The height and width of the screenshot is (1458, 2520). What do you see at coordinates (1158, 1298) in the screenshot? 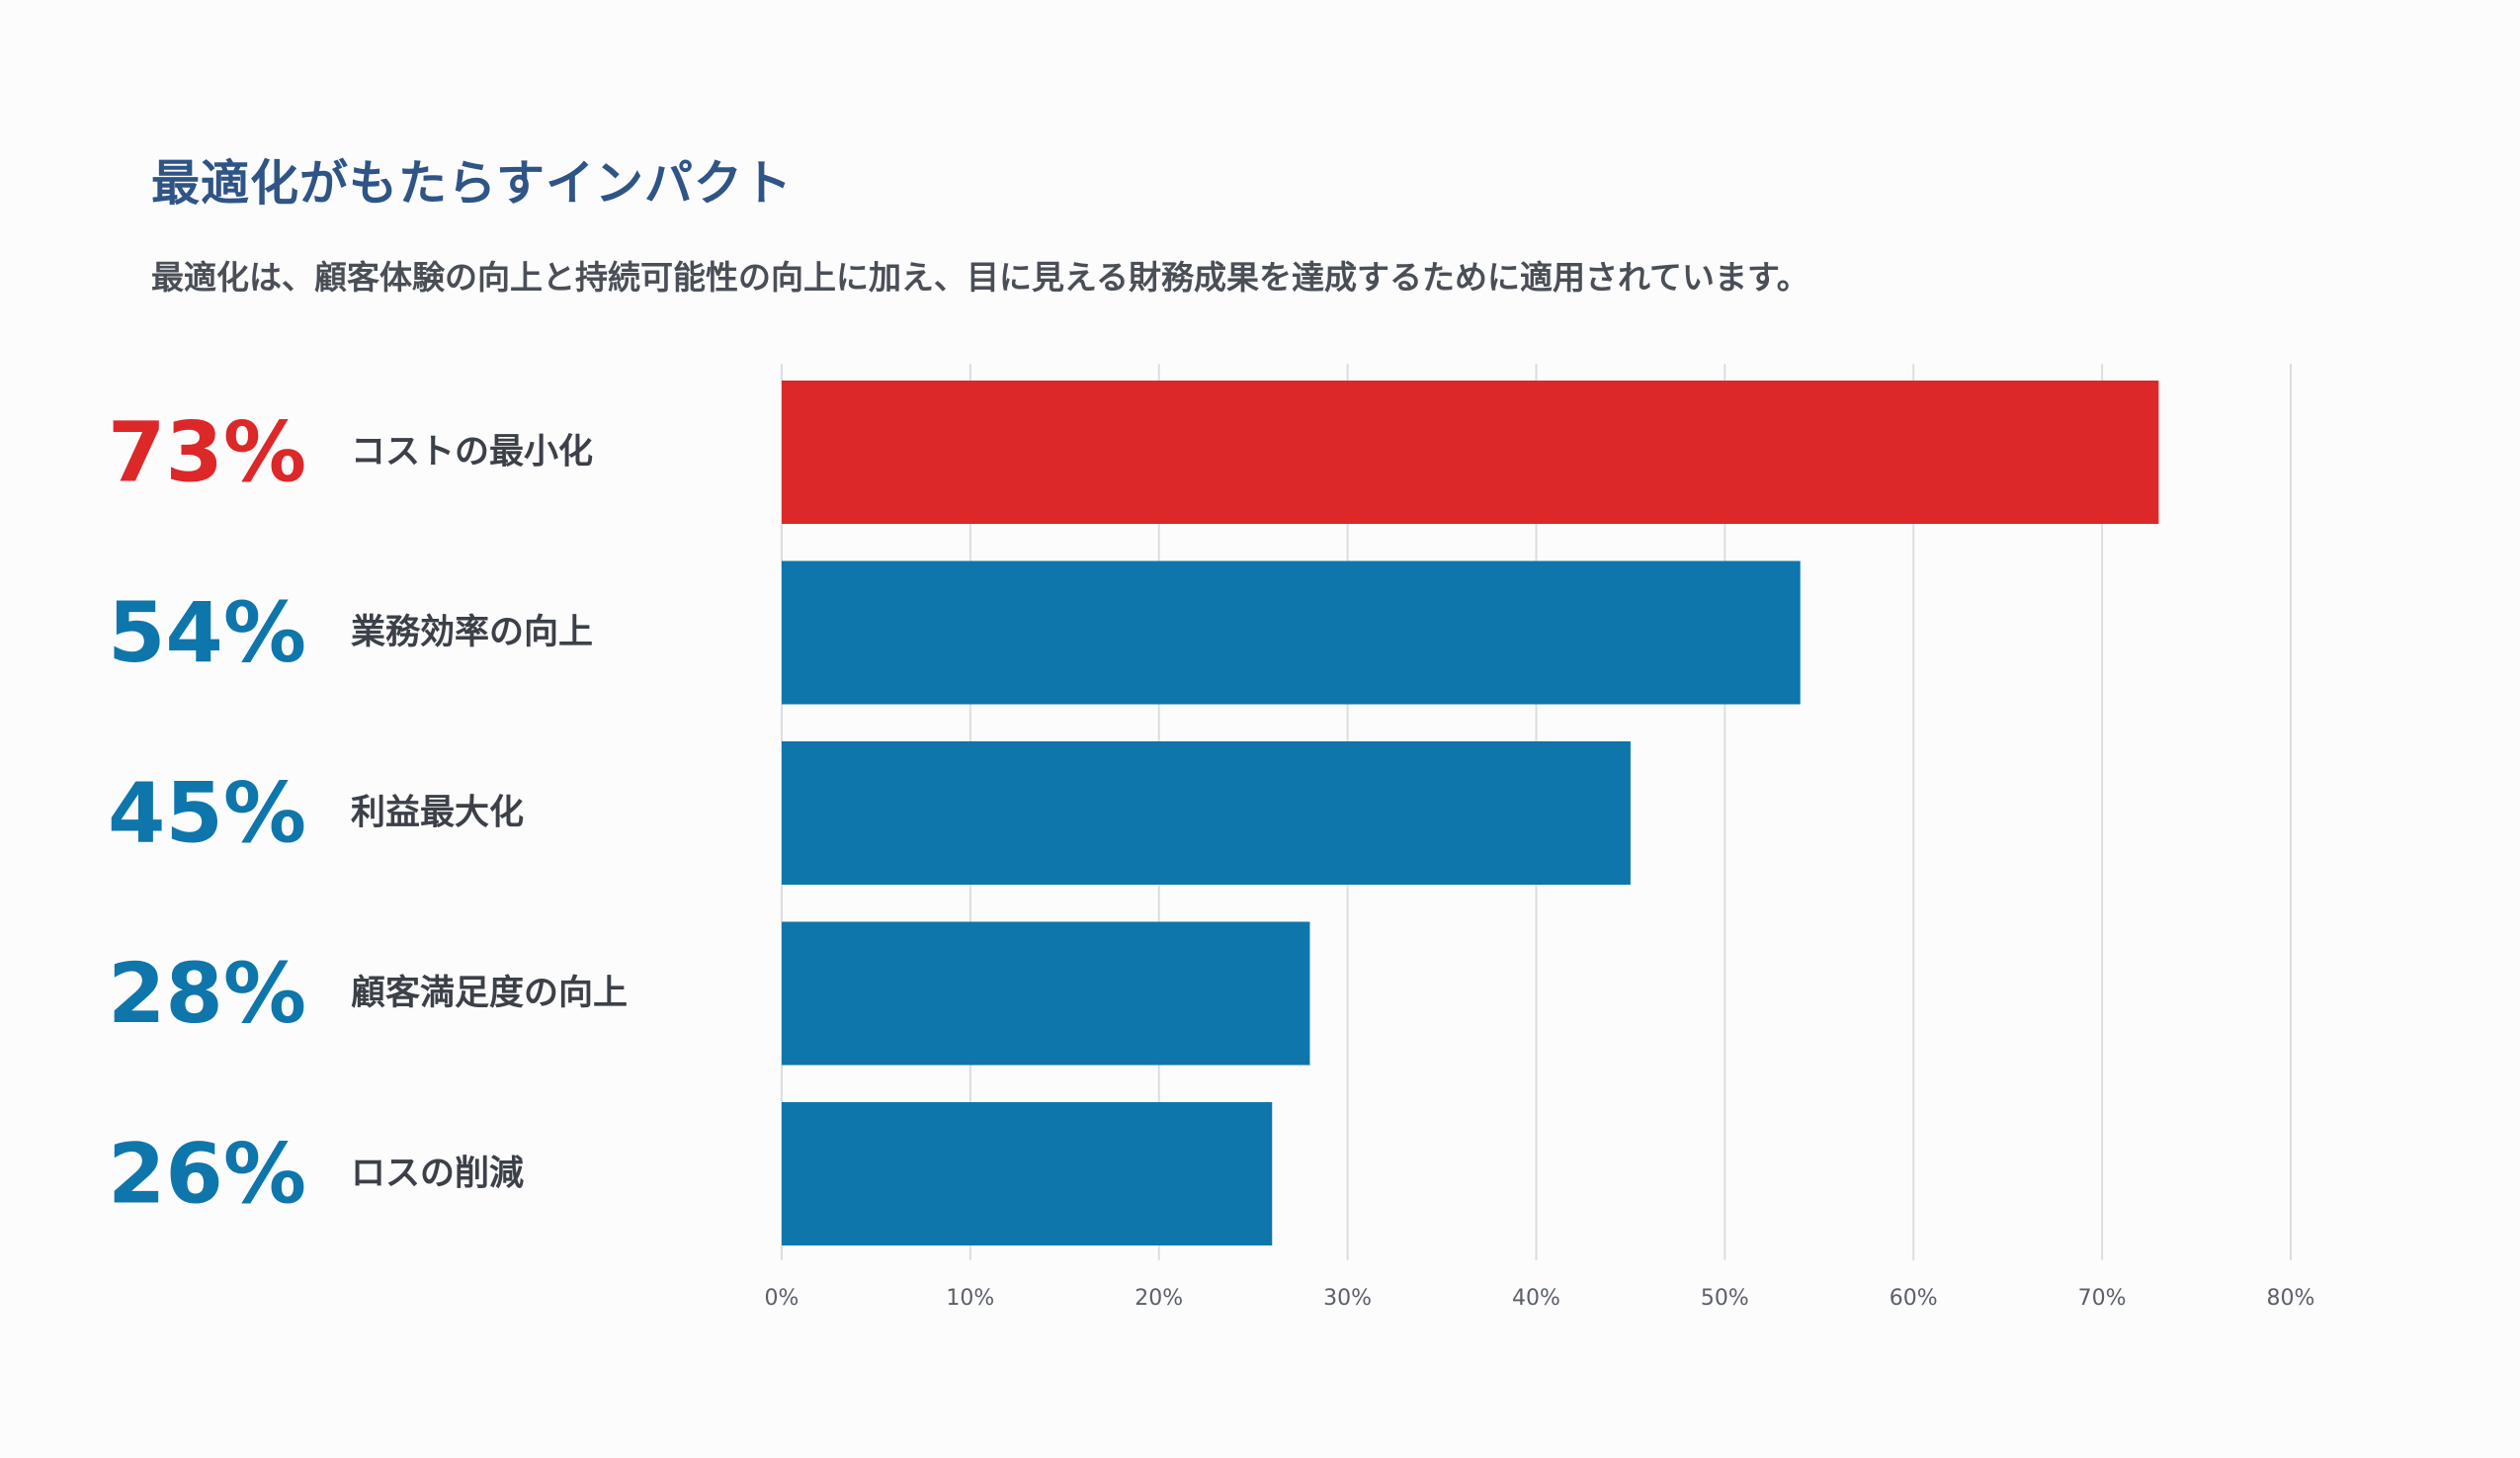
I see `x-tick-label: 20%` at bounding box center [1158, 1298].